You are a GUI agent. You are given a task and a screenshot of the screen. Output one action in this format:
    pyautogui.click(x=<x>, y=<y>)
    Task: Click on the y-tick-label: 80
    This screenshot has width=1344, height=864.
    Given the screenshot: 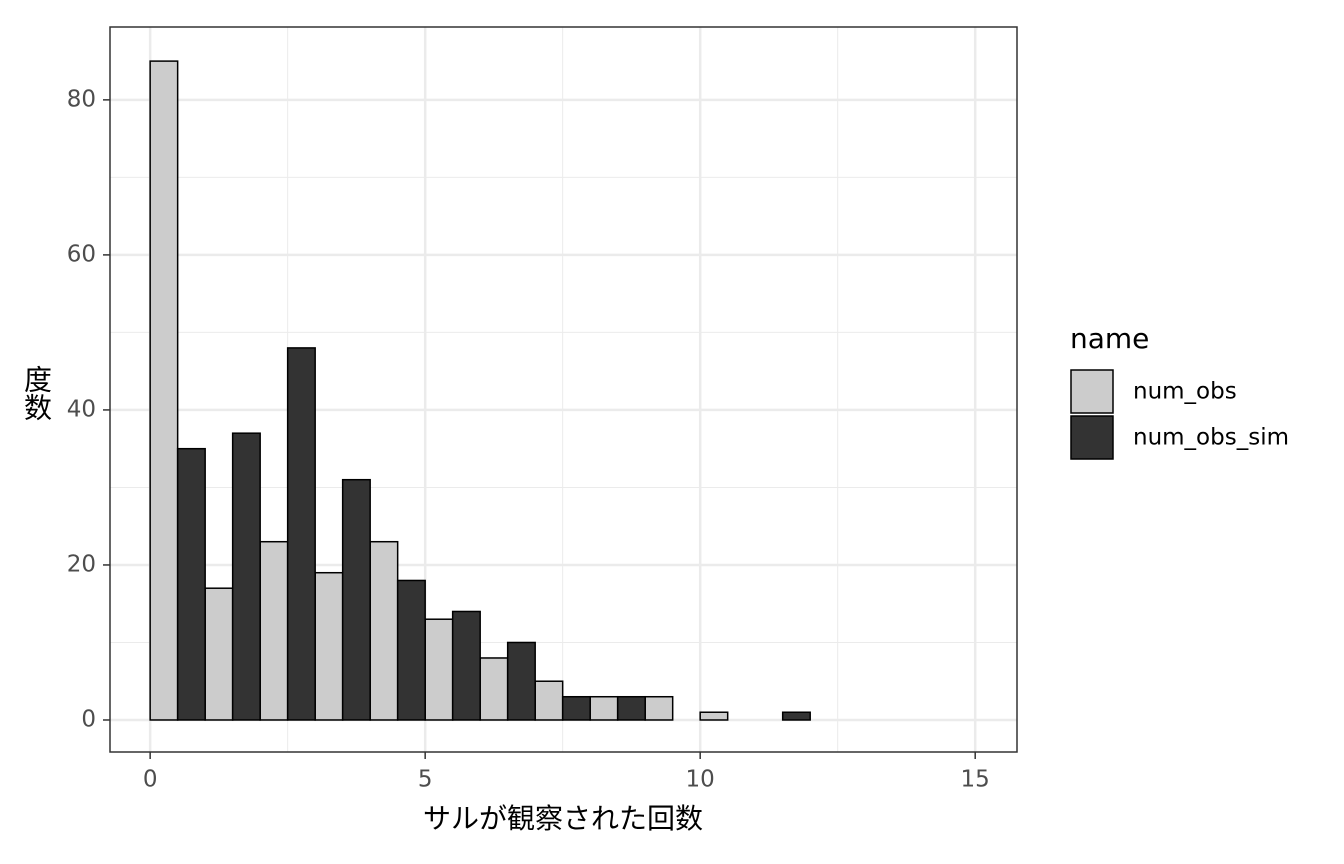 What is the action you would take?
    pyautogui.click(x=81, y=99)
    